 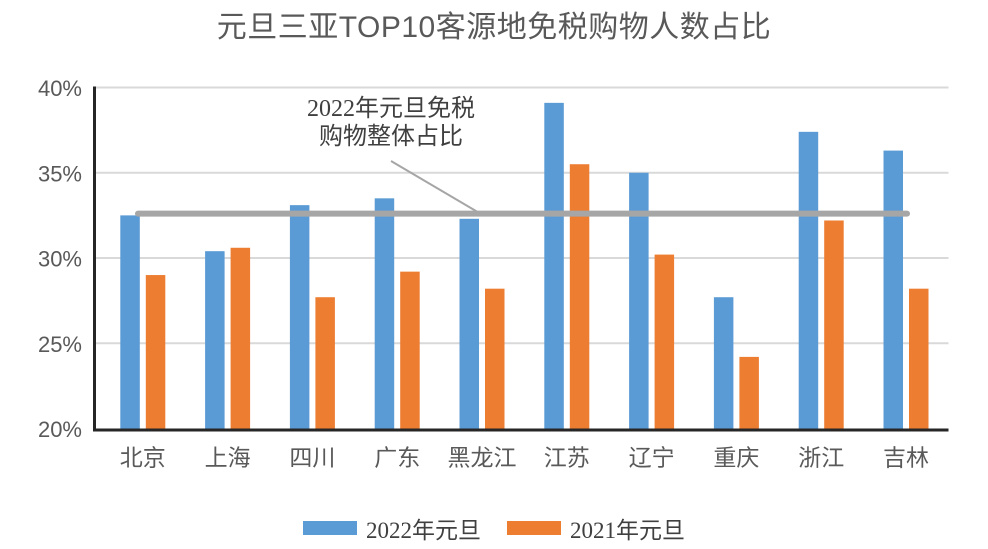 What do you see at coordinates (808, 280) in the screenshot?
I see `bar-2022-浙江` at bounding box center [808, 280].